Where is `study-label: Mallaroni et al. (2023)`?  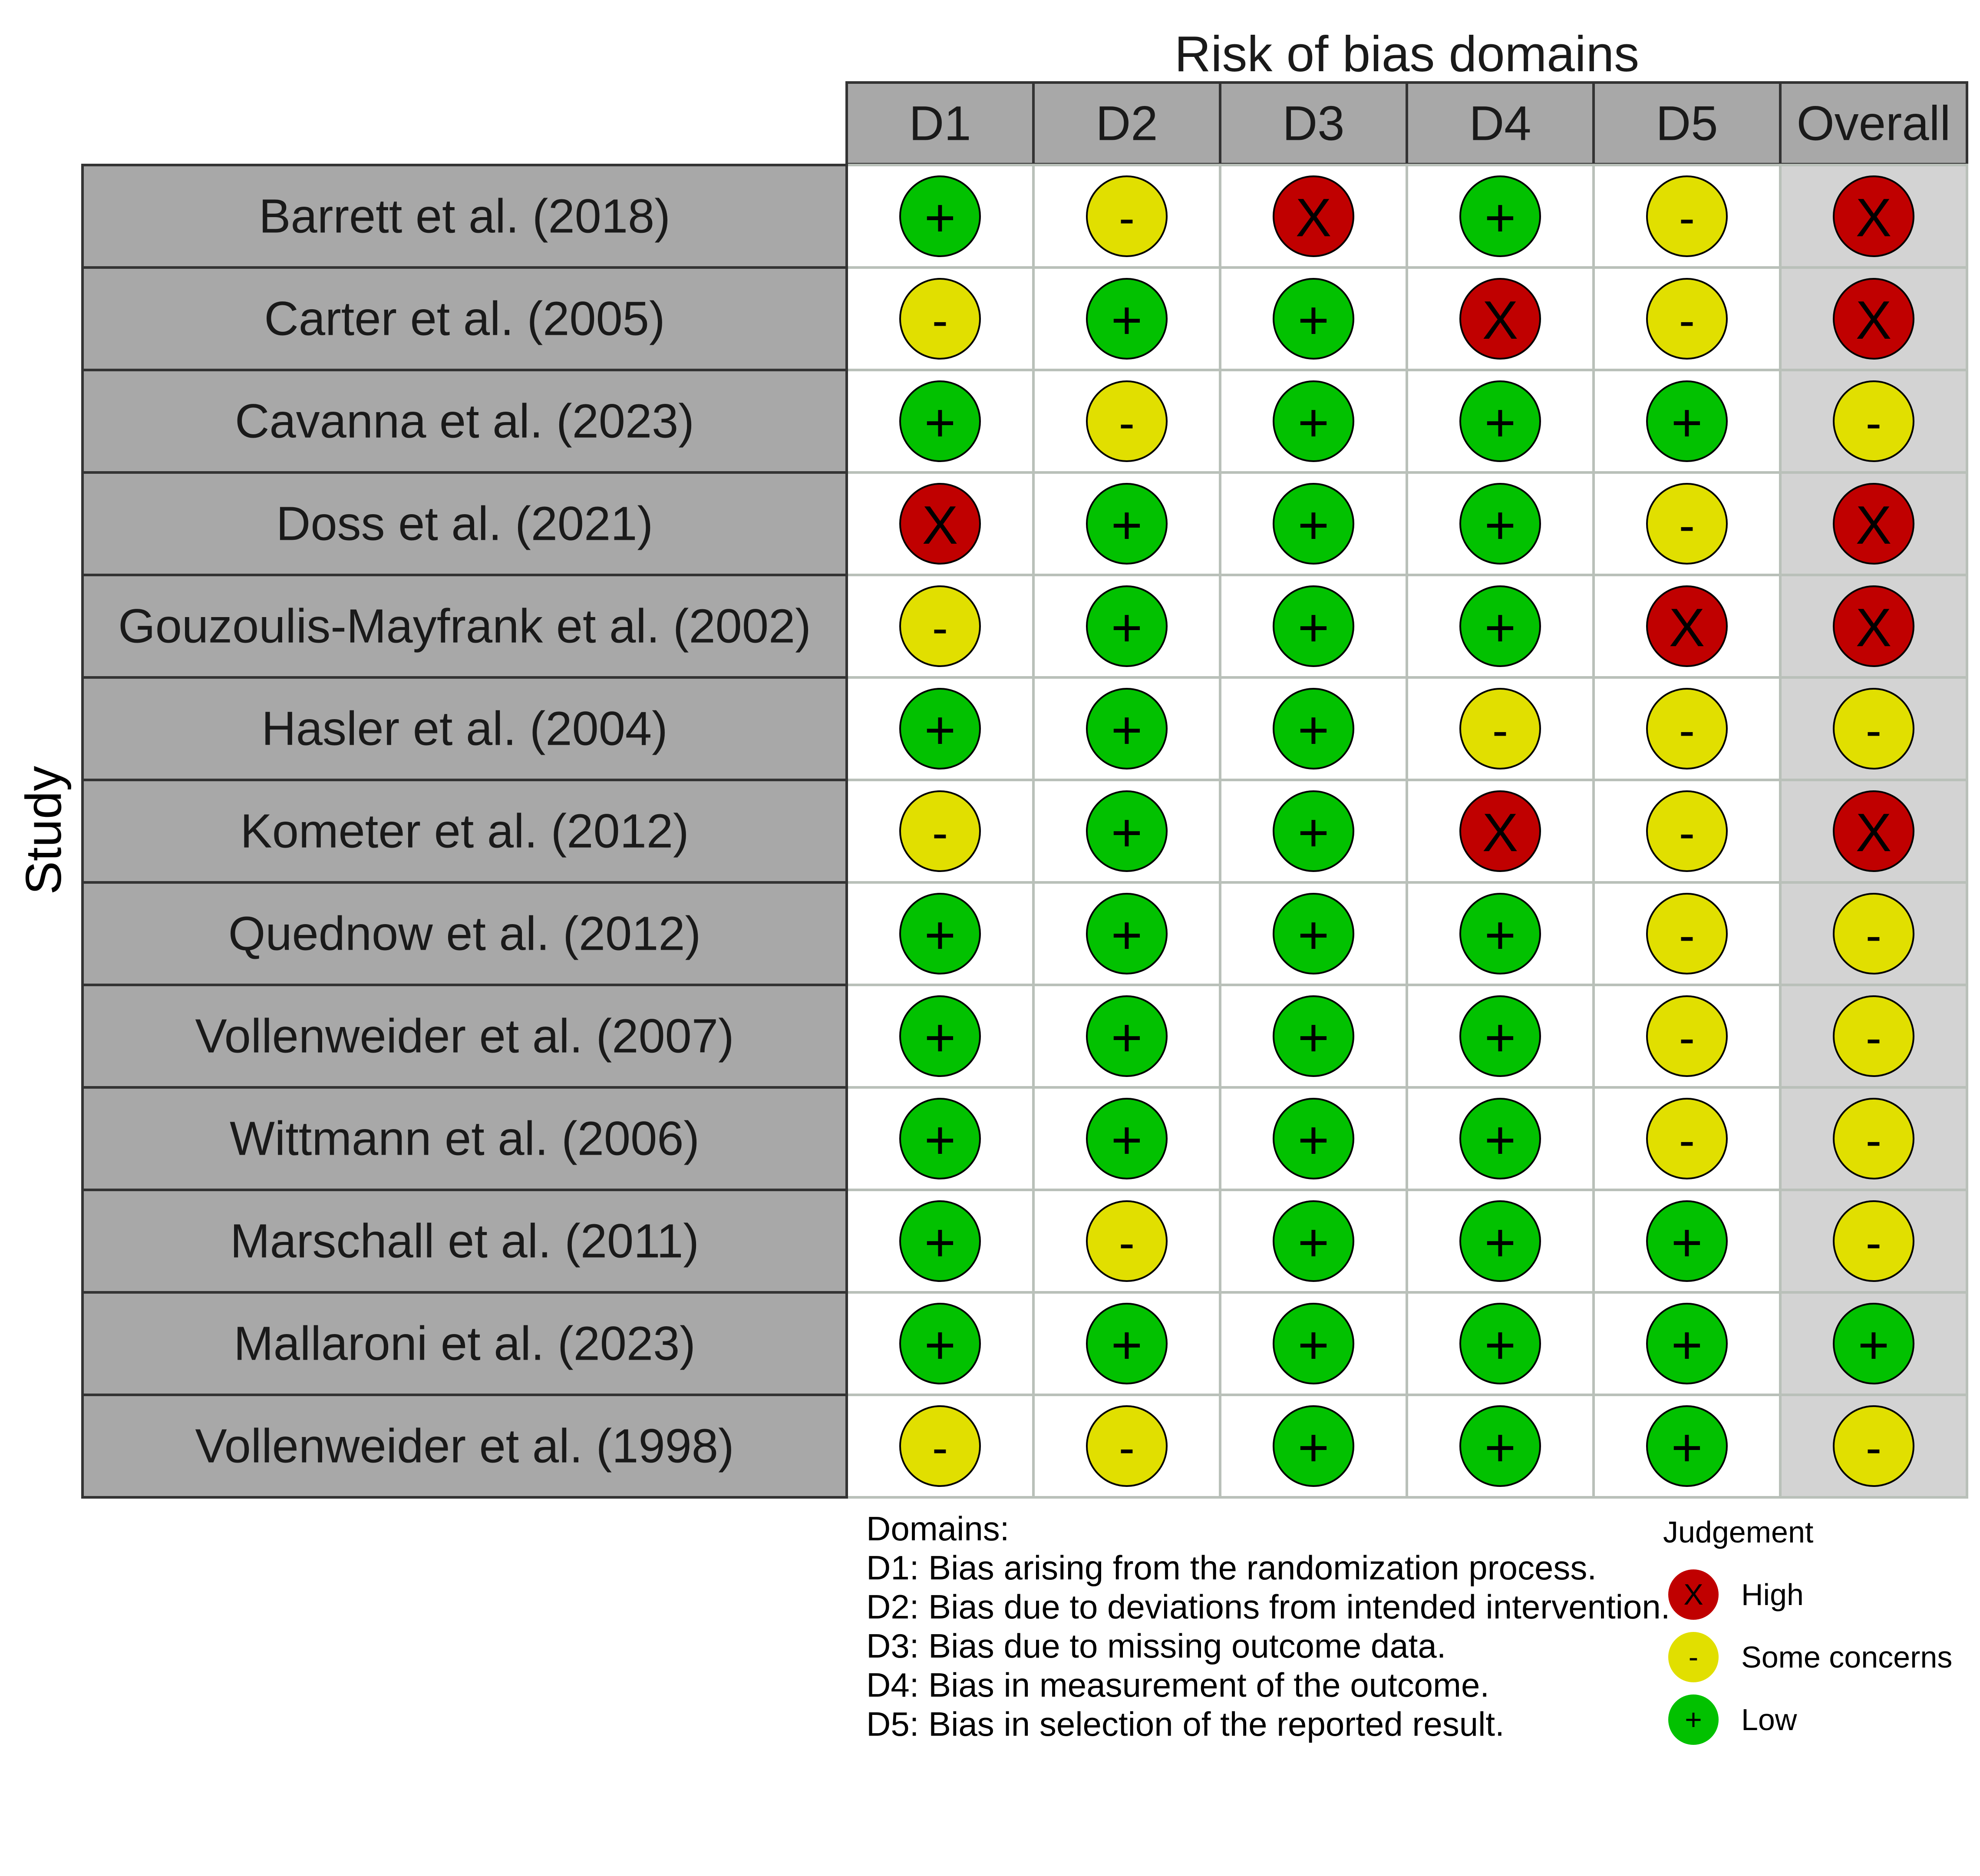
study-label: Mallaroni et al. (2023) is located at coordinates (465, 1344).